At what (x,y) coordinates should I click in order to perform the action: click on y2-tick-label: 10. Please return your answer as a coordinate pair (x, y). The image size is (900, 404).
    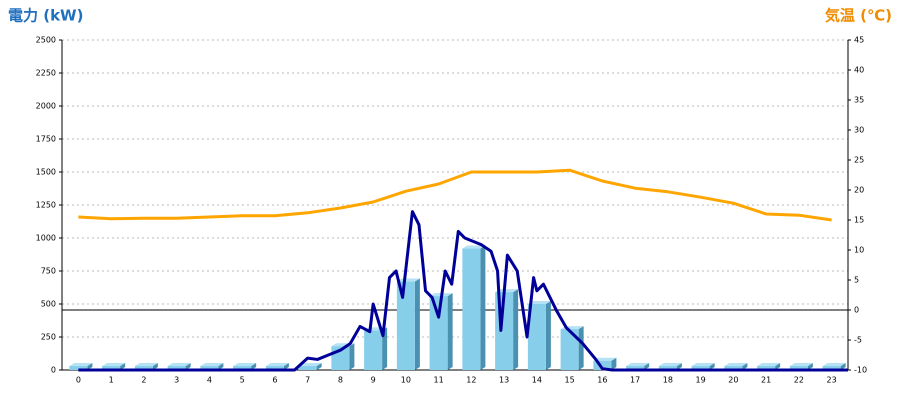
    Looking at the image, I should click on (859, 250).